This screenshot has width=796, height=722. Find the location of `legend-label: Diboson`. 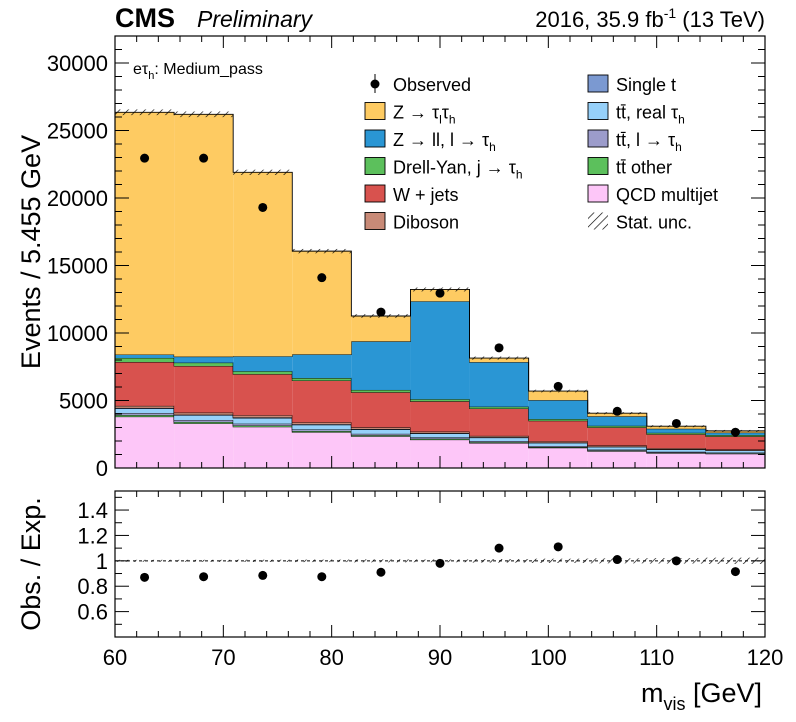

legend-label: Diboson is located at coordinates (426, 223).